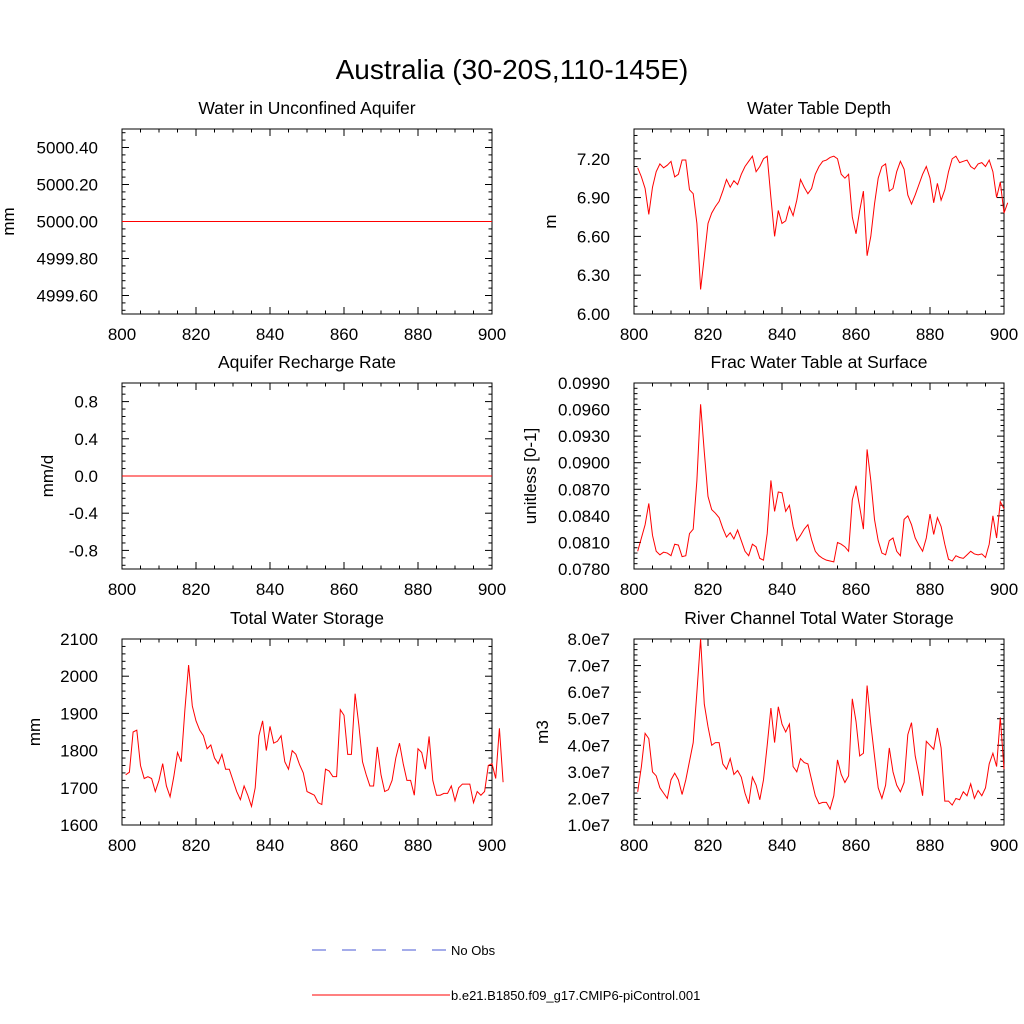 The width and height of the screenshot is (1024, 1024). What do you see at coordinates (593, 236) in the screenshot?
I see `y-tick-label: 6.60` at bounding box center [593, 236].